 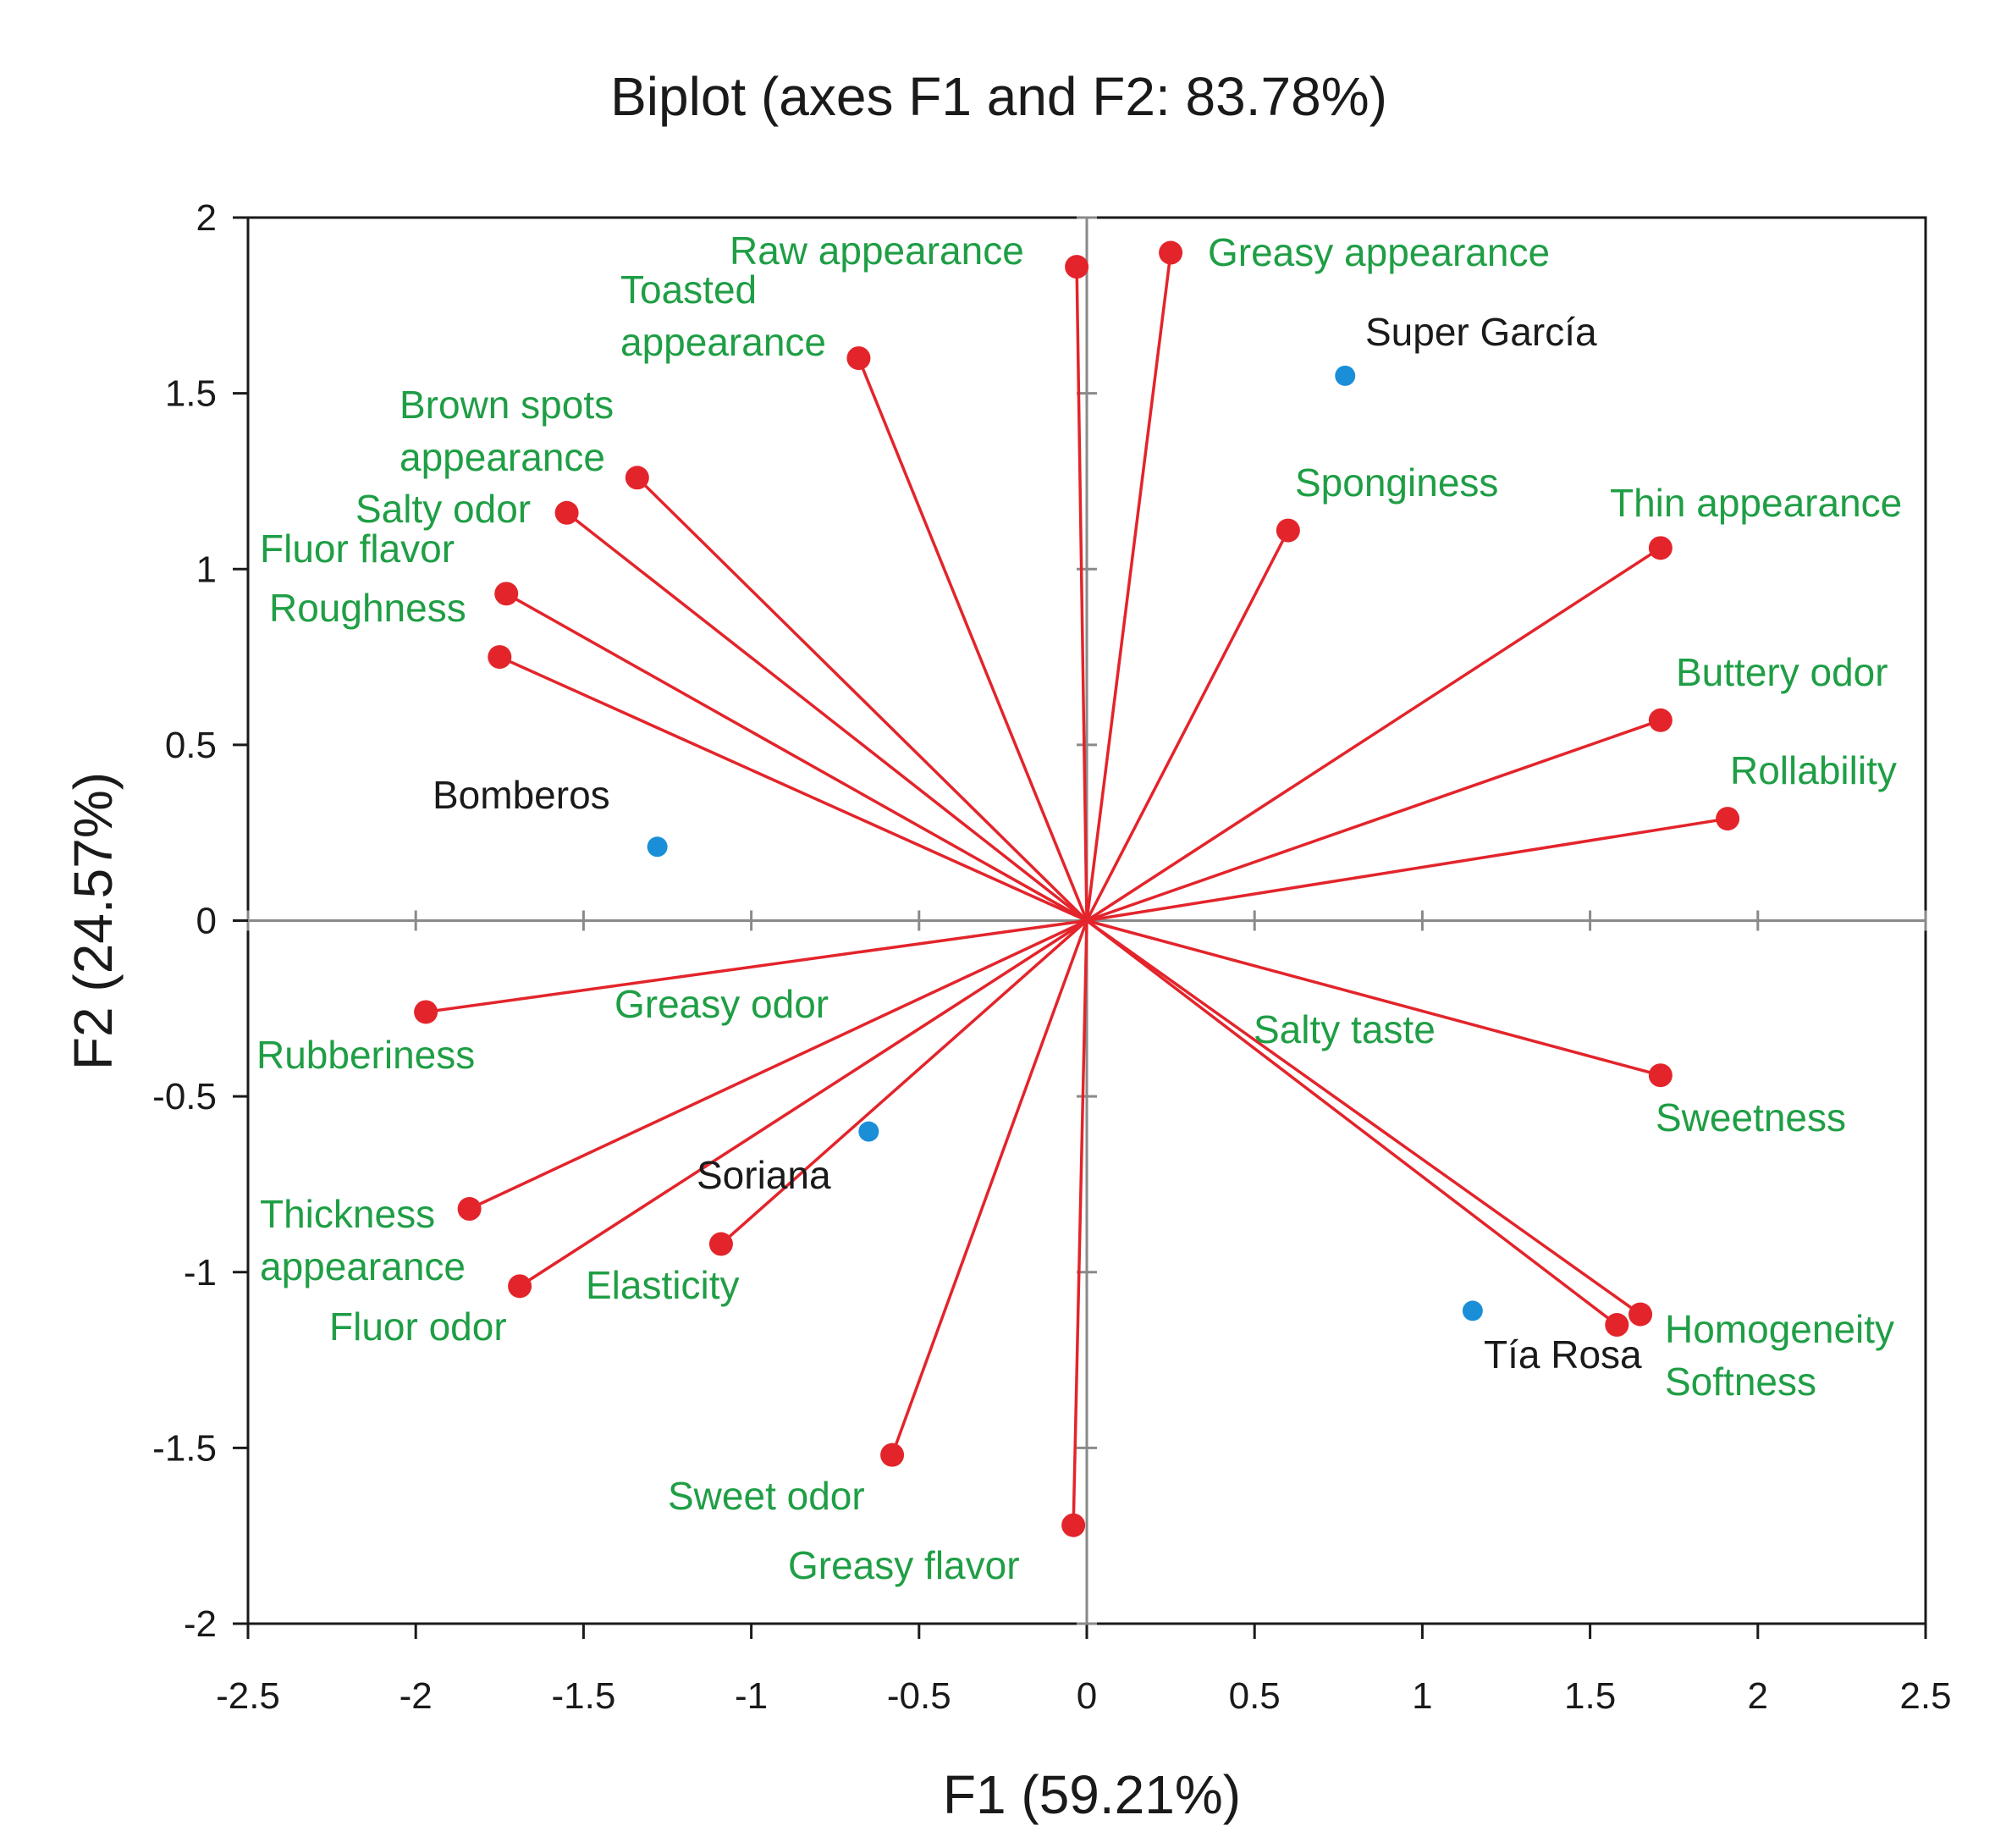 What do you see at coordinates (1092, 1795) in the screenshot?
I see `x-axis-title: F1 (59.21%)` at bounding box center [1092, 1795].